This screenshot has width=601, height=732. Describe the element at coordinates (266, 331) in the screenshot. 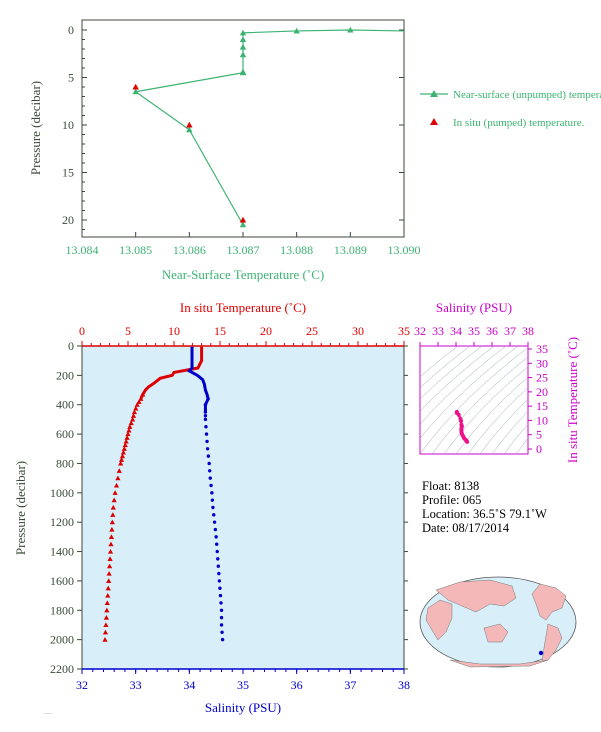

I see `temp-tick-label: 20` at that location.